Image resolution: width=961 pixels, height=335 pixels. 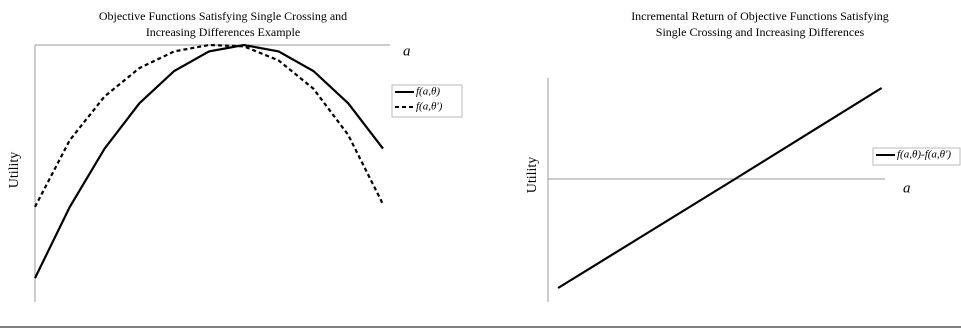 I want to click on legend-label: f(a,θ), so click(x=428, y=92).